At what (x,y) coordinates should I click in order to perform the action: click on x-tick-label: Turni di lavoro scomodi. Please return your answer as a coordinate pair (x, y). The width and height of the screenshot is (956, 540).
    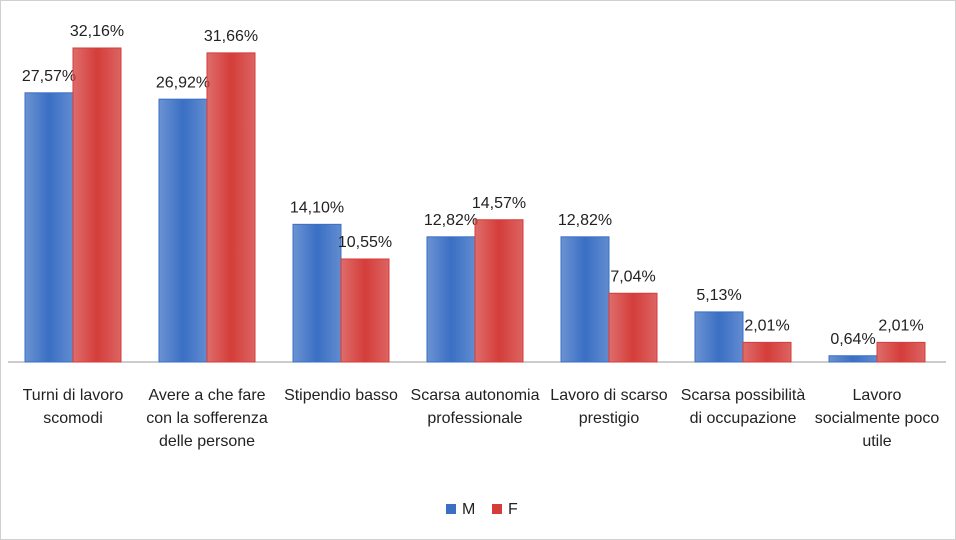
    Looking at the image, I should click on (73, 407).